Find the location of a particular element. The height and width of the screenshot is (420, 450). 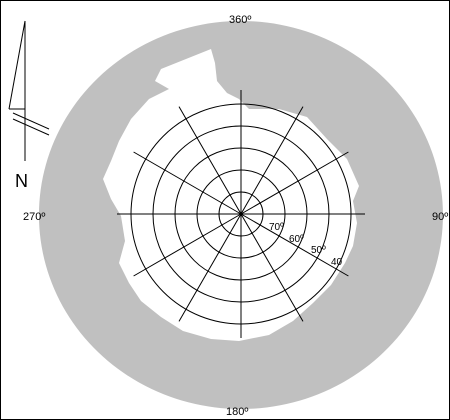

latitude-label-70: 70º is located at coordinates (276, 227).